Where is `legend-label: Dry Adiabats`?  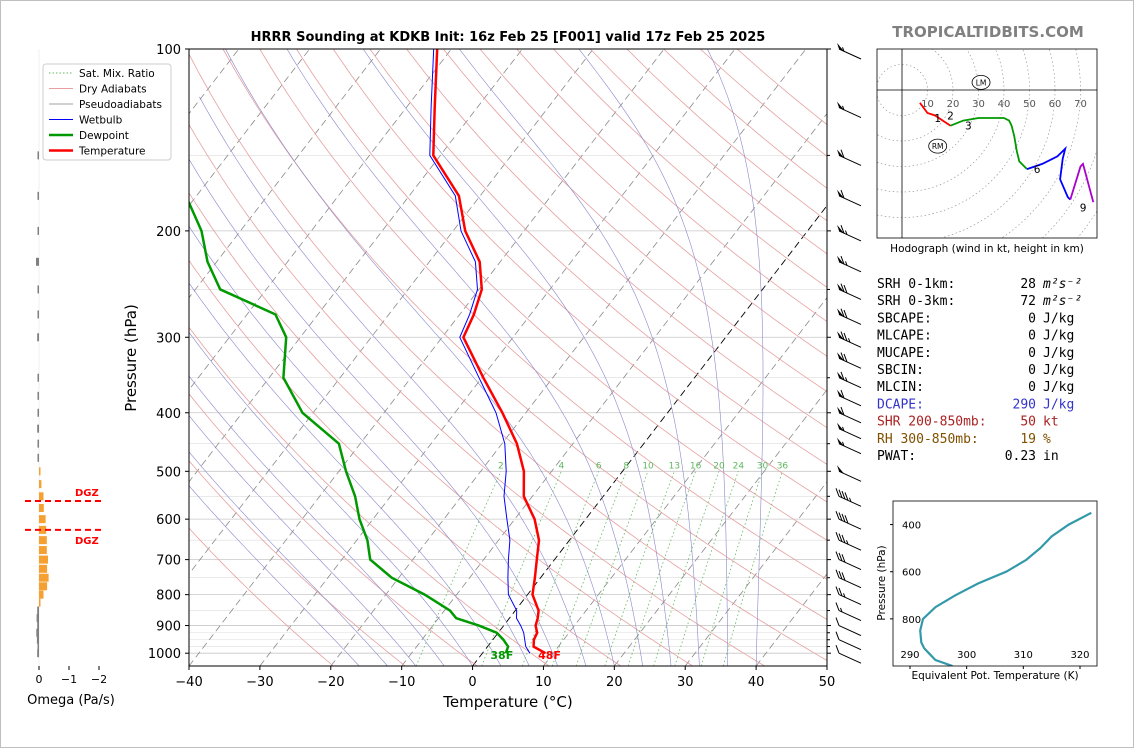
legend-label: Dry Adiabats is located at coordinates (113, 90).